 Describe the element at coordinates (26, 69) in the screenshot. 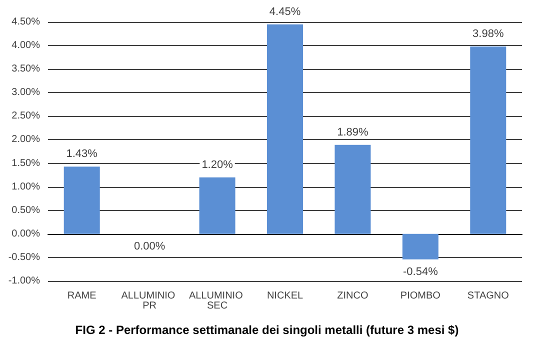

I see `y-tick-label: 3.50%` at that location.